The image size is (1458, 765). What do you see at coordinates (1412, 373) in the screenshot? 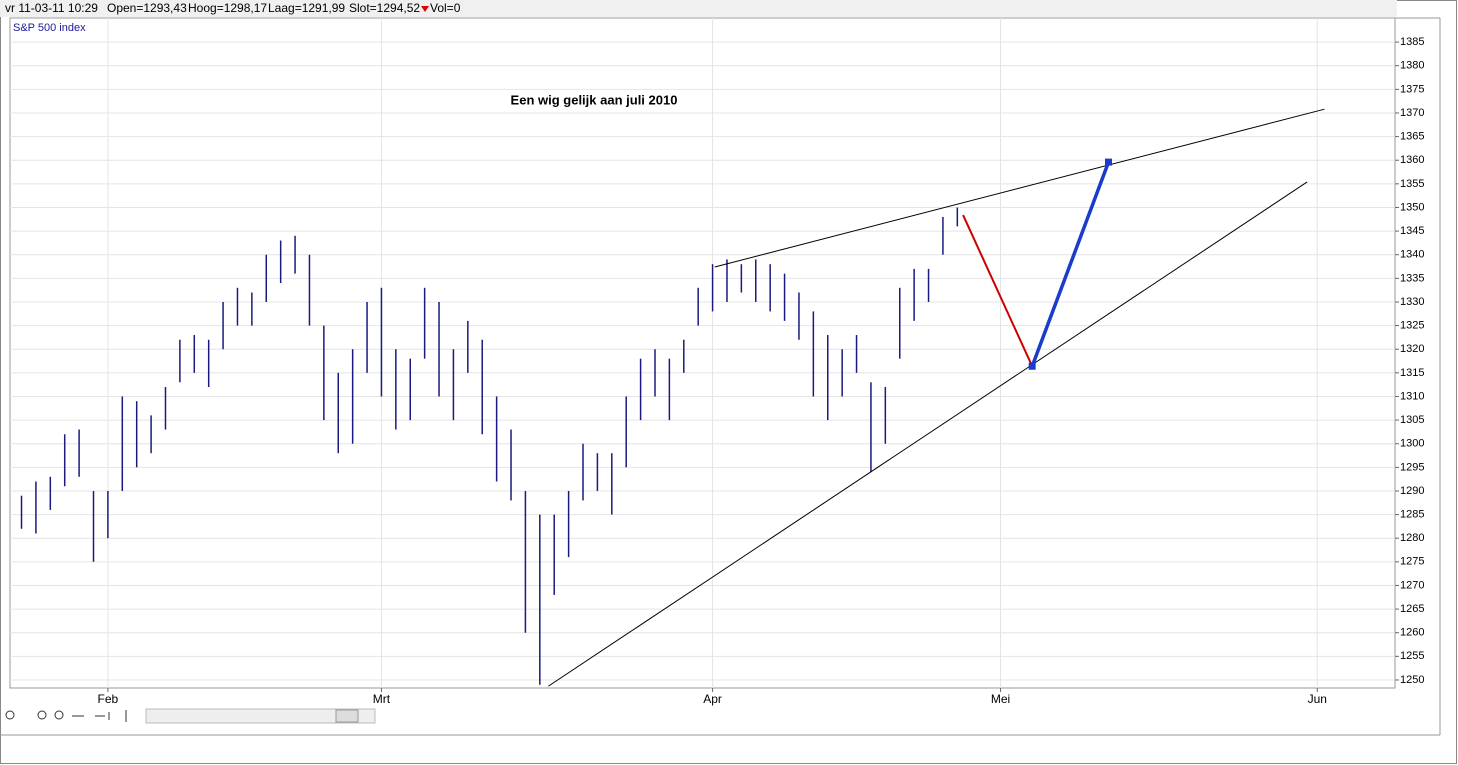
I see `y-tick-label: 1315` at bounding box center [1412, 373].